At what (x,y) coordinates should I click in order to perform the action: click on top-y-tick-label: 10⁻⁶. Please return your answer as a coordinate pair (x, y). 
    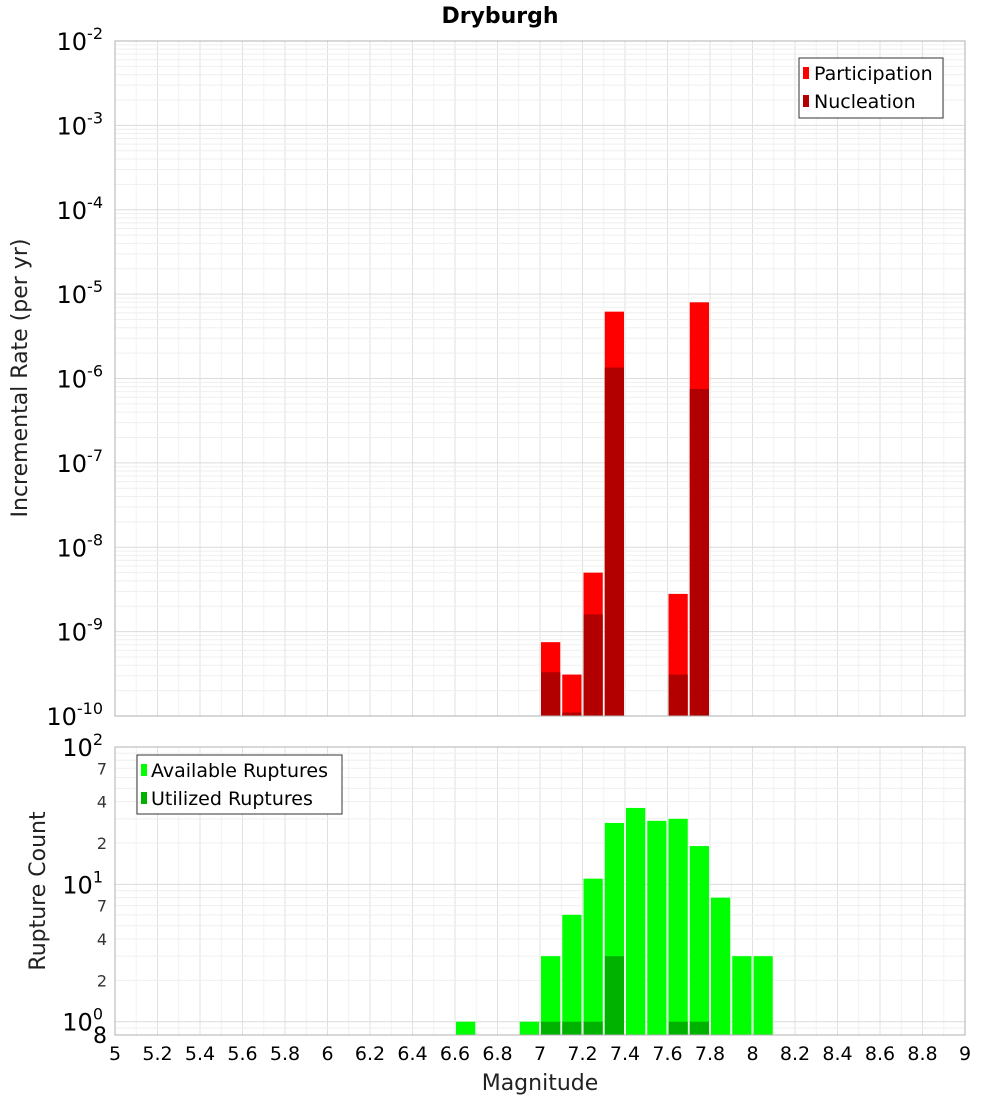
    Looking at the image, I should click on (80, 378).